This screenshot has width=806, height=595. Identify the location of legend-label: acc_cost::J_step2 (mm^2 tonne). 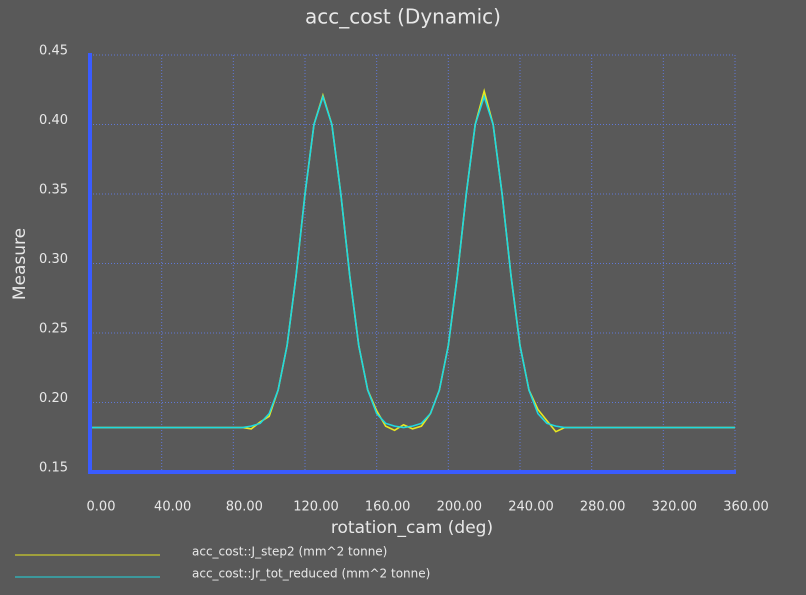
(289, 552).